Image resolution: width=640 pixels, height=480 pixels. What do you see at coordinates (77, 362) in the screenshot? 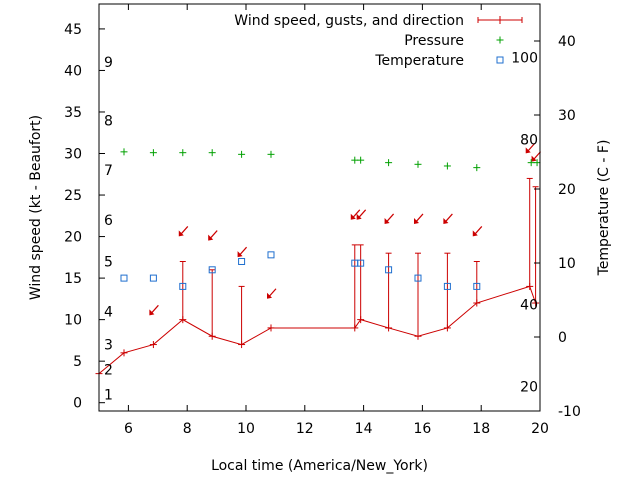
I see `y-tick-label-left: 5` at bounding box center [77, 362].